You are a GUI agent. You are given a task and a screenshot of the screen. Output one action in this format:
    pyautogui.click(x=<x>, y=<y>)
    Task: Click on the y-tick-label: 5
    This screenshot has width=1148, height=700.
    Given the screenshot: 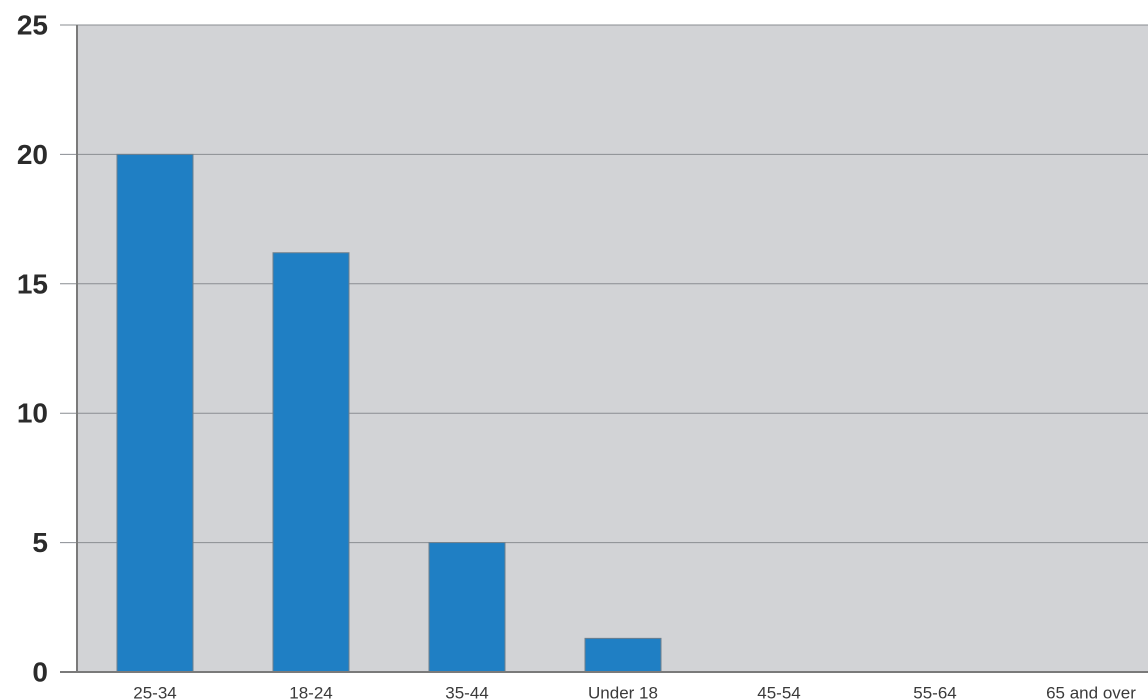 What is the action you would take?
    pyautogui.click(x=40, y=542)
    